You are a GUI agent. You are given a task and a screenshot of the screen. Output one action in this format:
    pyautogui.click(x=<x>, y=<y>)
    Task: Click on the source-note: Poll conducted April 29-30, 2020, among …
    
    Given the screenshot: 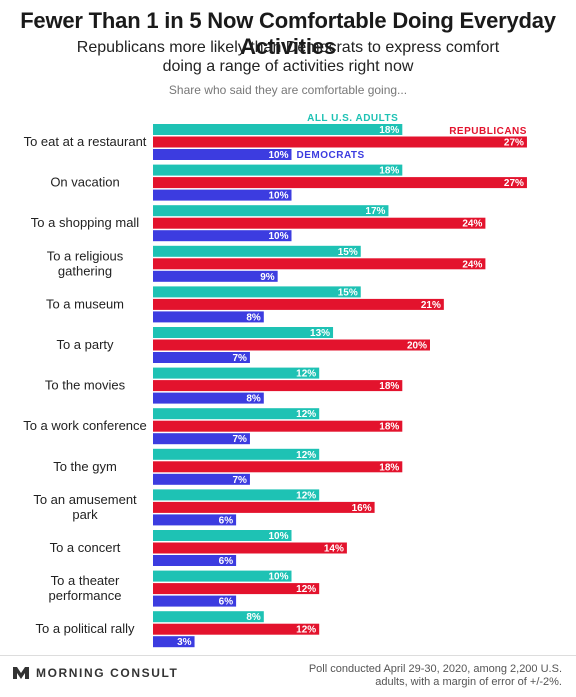 What is the action you would take?
    pyautogui.click(x=435, y=675)
    